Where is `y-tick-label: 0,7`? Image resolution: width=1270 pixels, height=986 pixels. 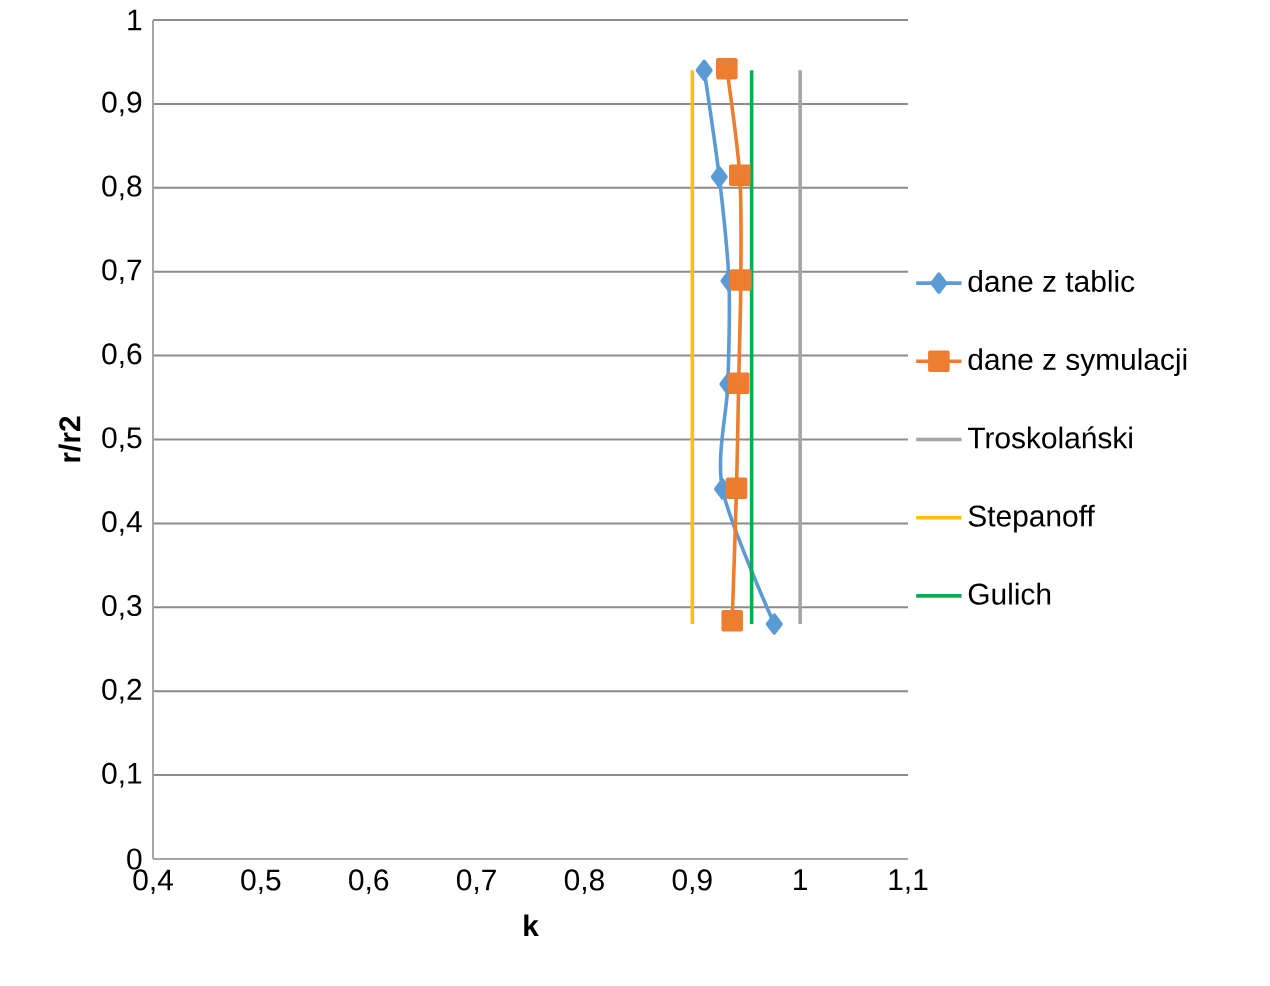
y-tick-label: 0,7 is located at coordinates (122, 272).